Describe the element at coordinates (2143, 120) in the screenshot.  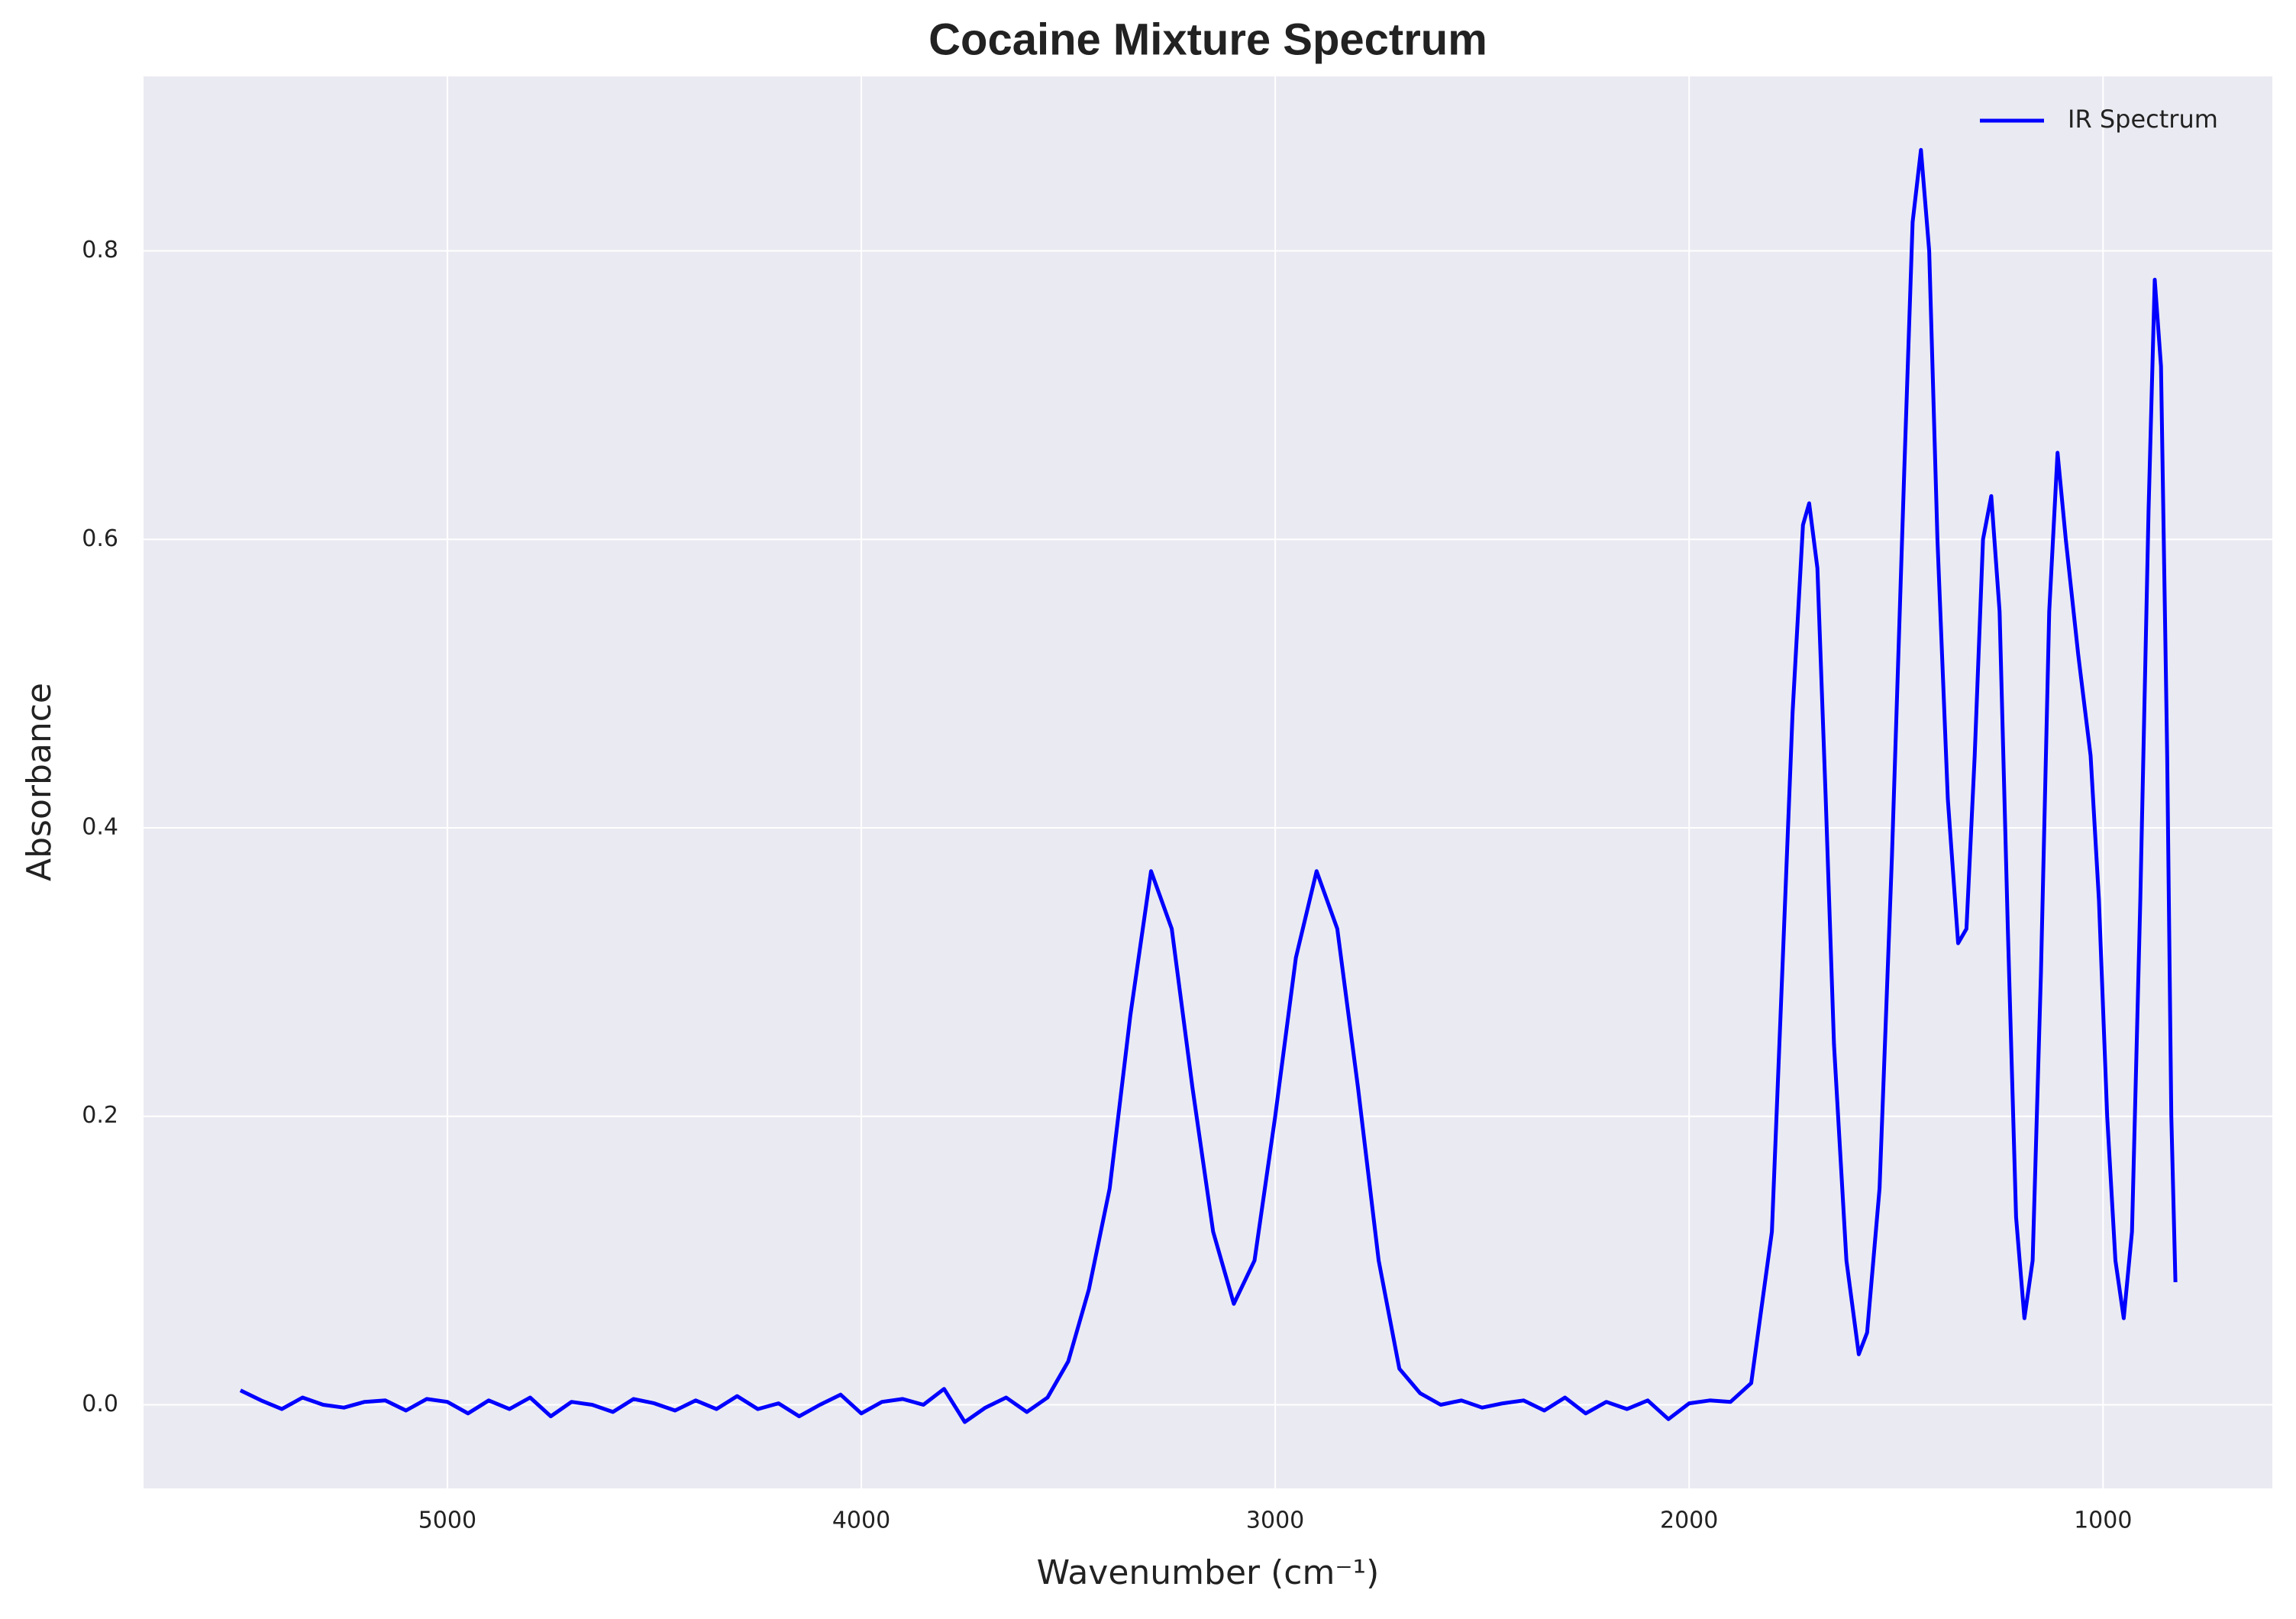
I see `legend-label: IR Spectrum` at that location.